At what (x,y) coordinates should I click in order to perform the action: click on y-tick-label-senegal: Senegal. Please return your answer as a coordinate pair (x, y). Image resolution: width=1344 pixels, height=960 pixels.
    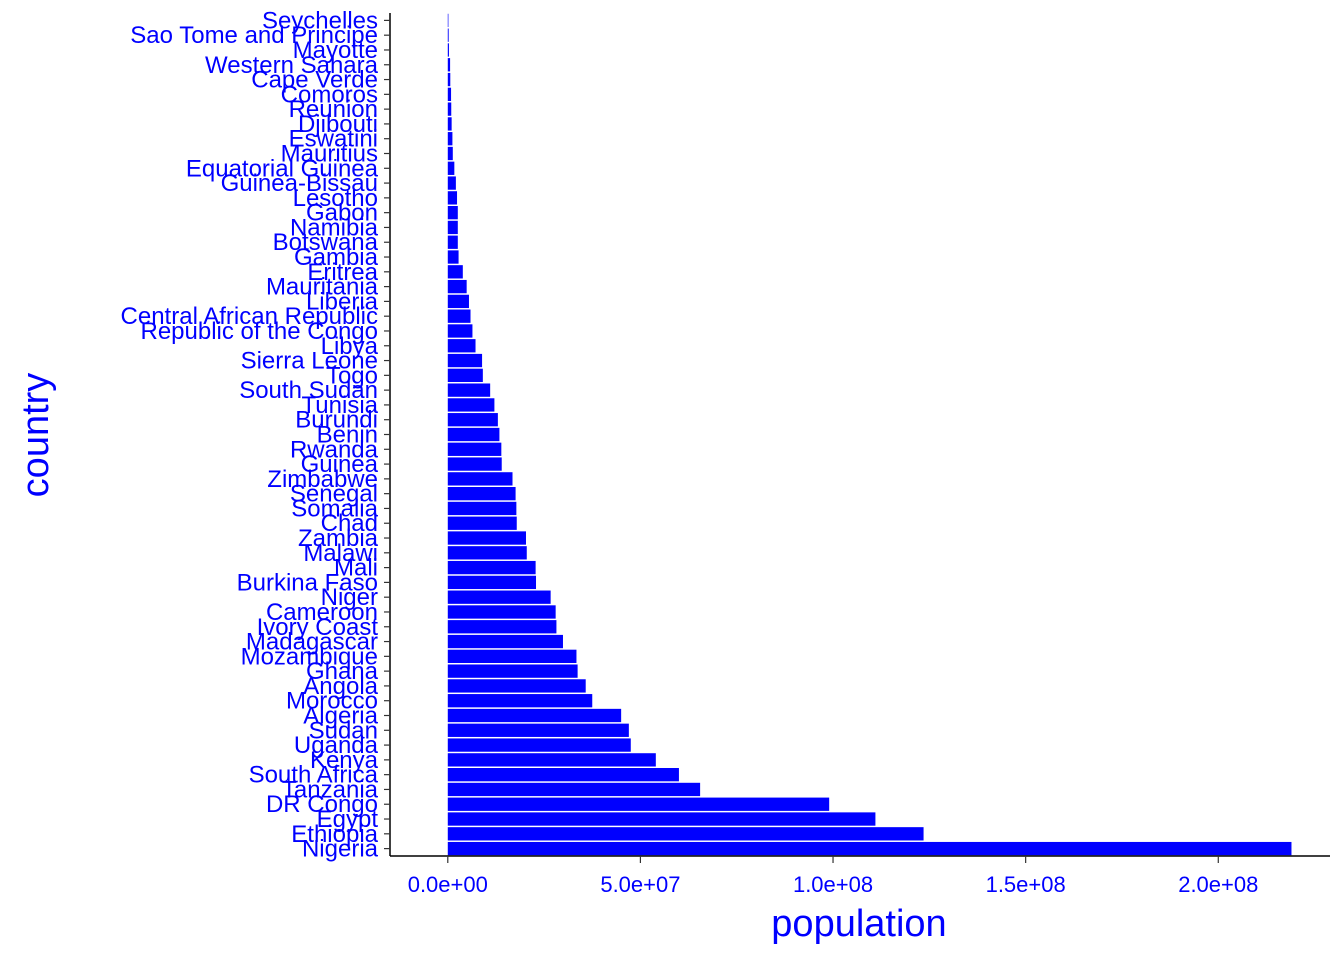
    Looking at the image, I should click on (334, 494).